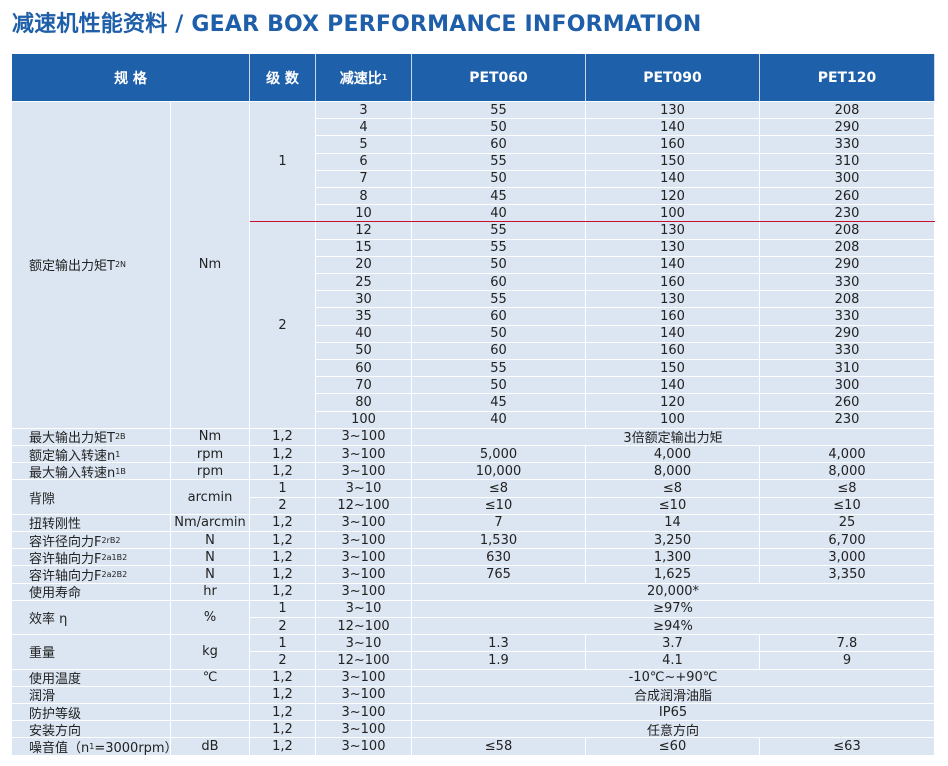 This screenshot has width=948, height=766. Describe the element at coordinates (673, 678) in the screenshot. I see `value-merged-text: -10℃~+90℃` at that location.